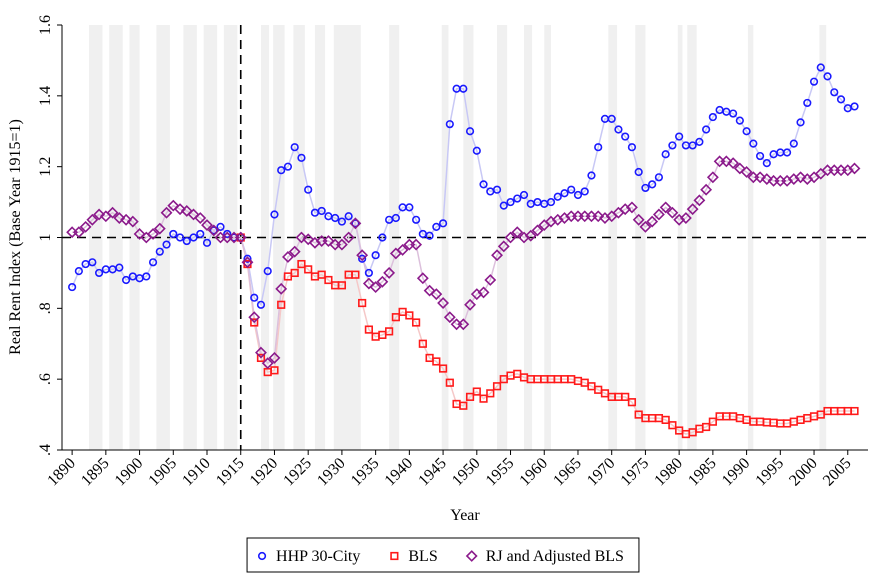 This screenshot has height=573, width=870. I want to click on legend: HHP 30-City BLS RJ and Adjusted BLS, so click(443, 555).